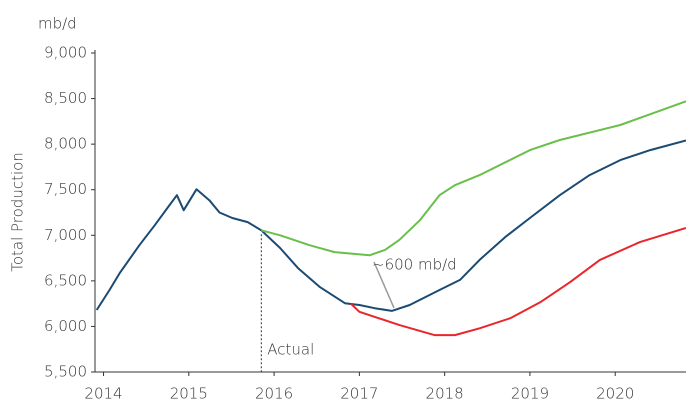 Image resolution: width=686 pixels, height=408 pixels. What do you see at coordinates (384, 285) in the screenshot?
I see `annotation-arrow` at bounding box center [384, 285].